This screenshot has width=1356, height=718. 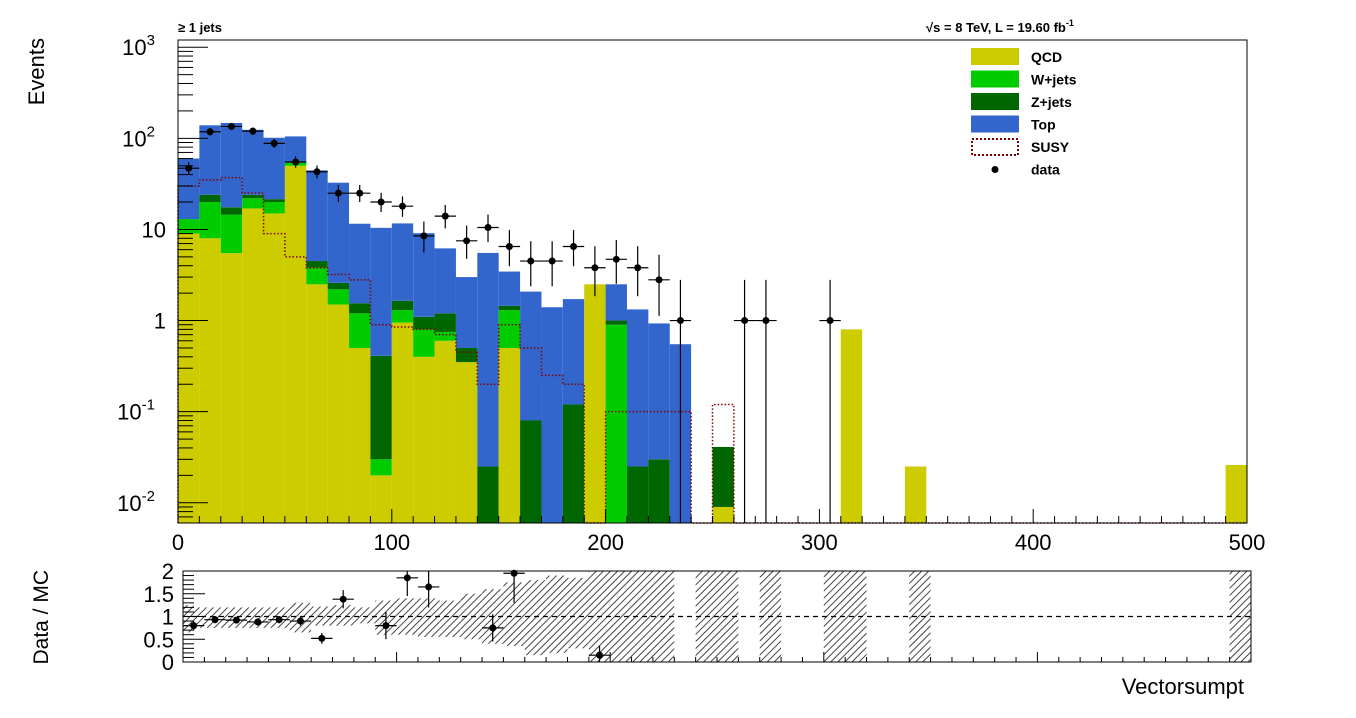 I want to click on legend-entry: Z+jets, so click(x=1021, y=101).